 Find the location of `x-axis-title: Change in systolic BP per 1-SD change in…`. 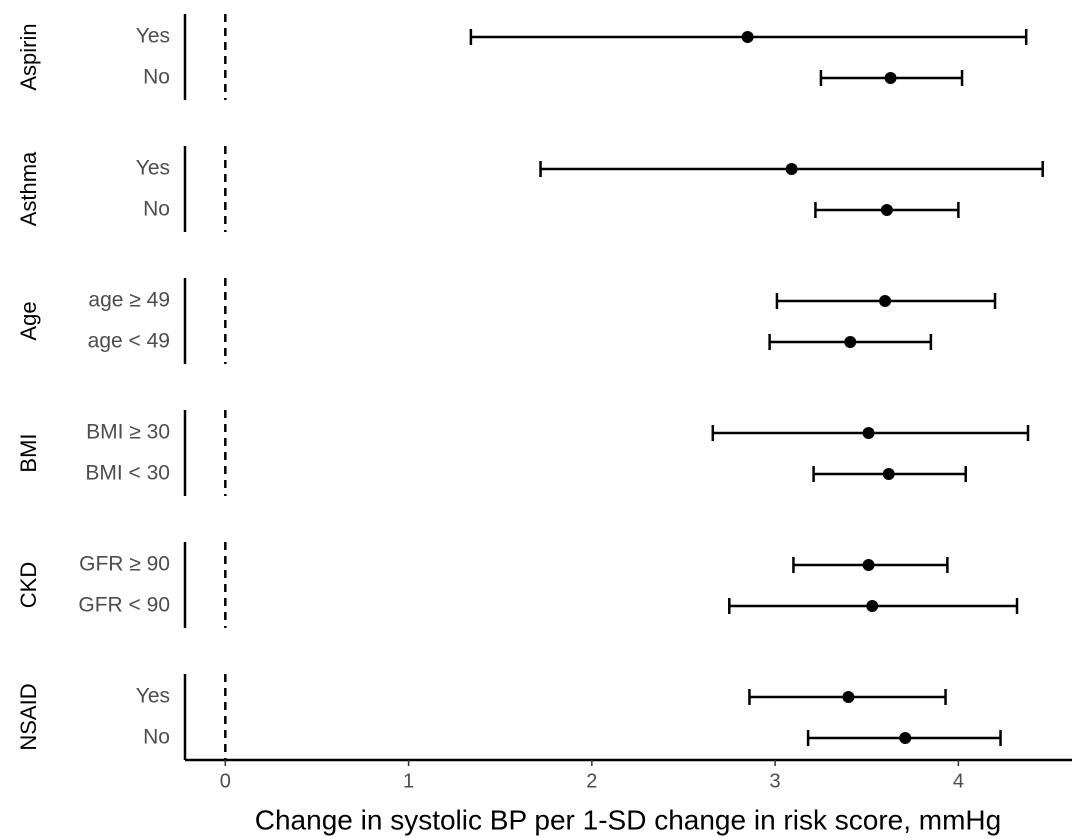

x-axis-title: Change in systolic BP per 1-SD change in… is located at coordinates (628, 819).